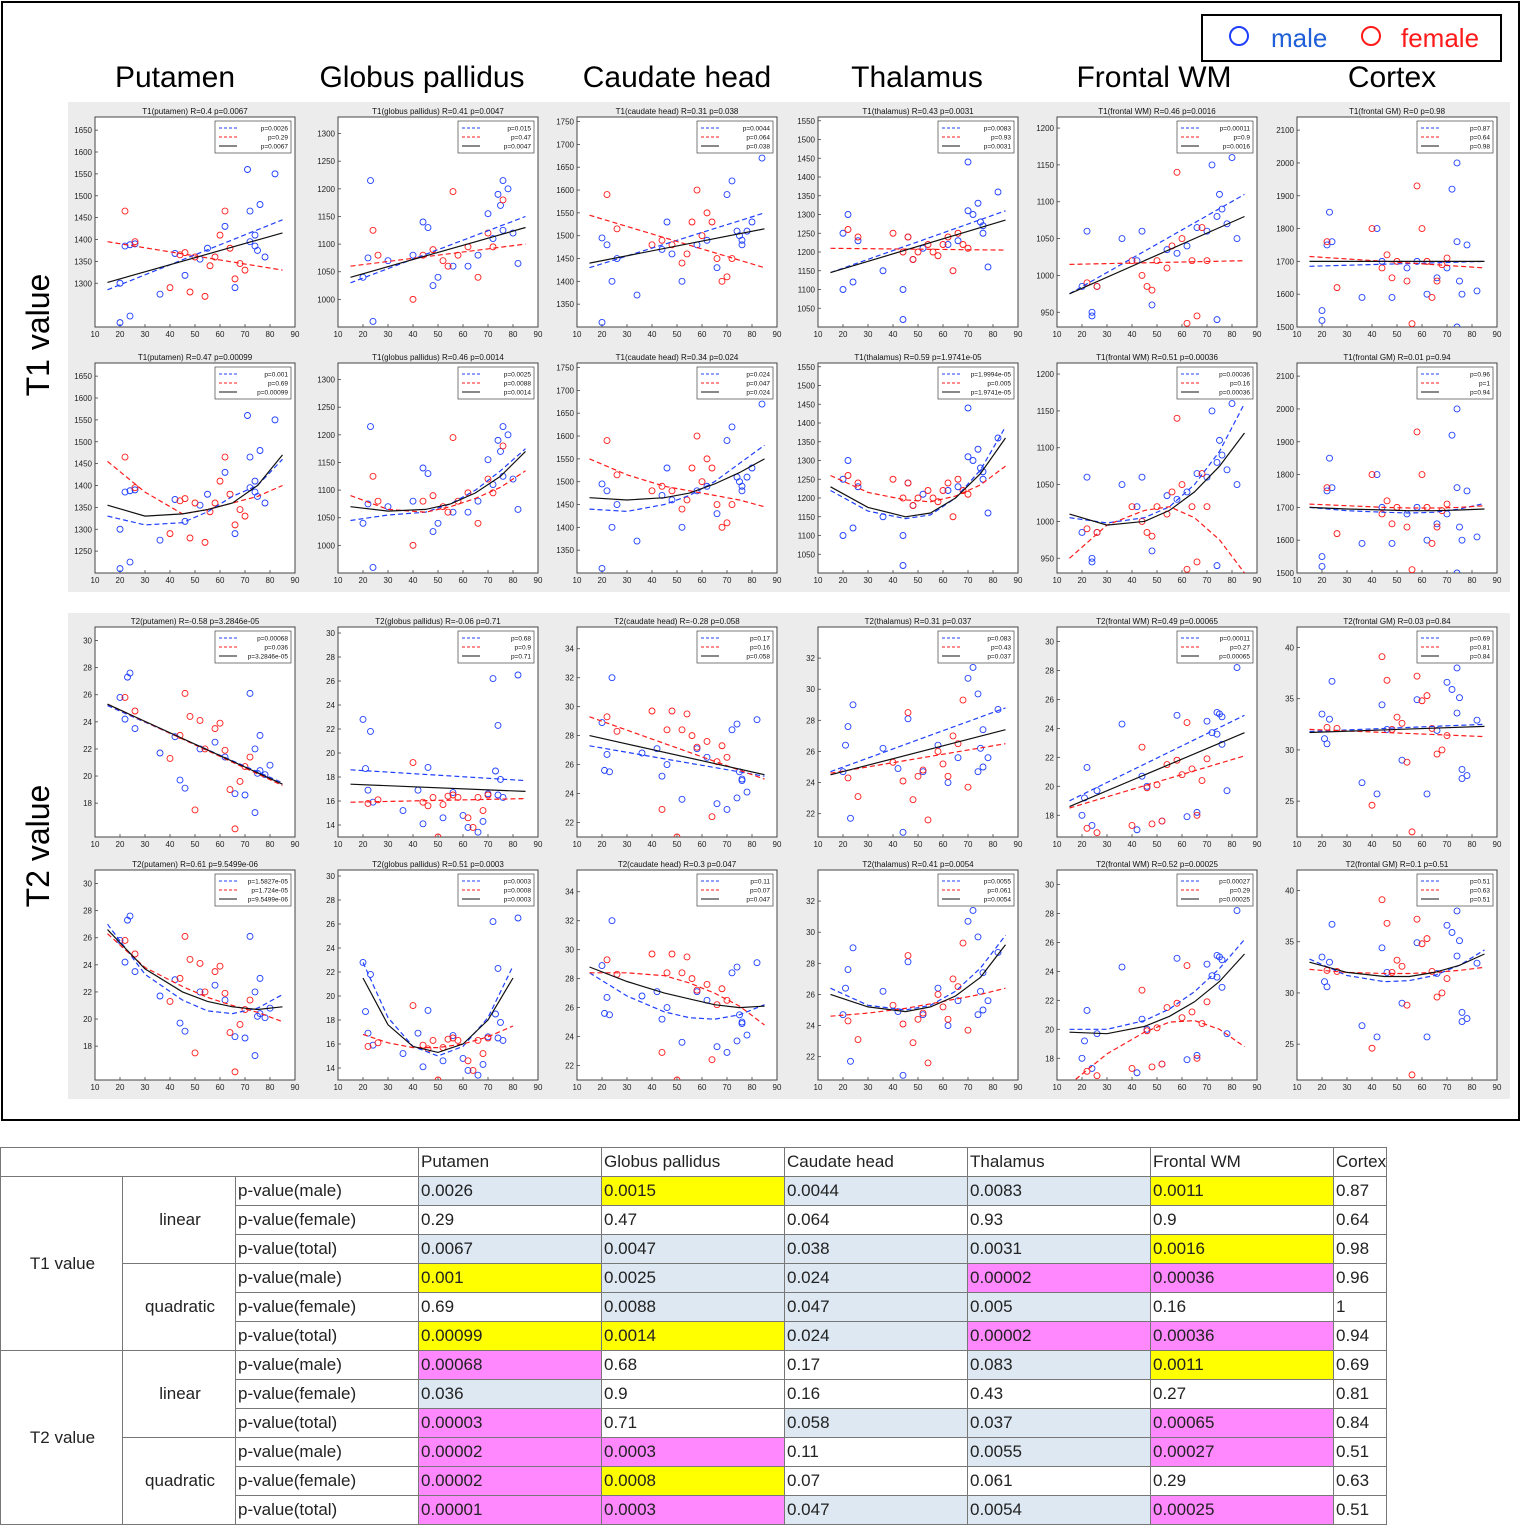 The image size is (1526, 1534). What do you see at coordinates (1045, 128) in the screenshot?
I see `y-tick-label: 1200` at bounding box center [1045, 128].